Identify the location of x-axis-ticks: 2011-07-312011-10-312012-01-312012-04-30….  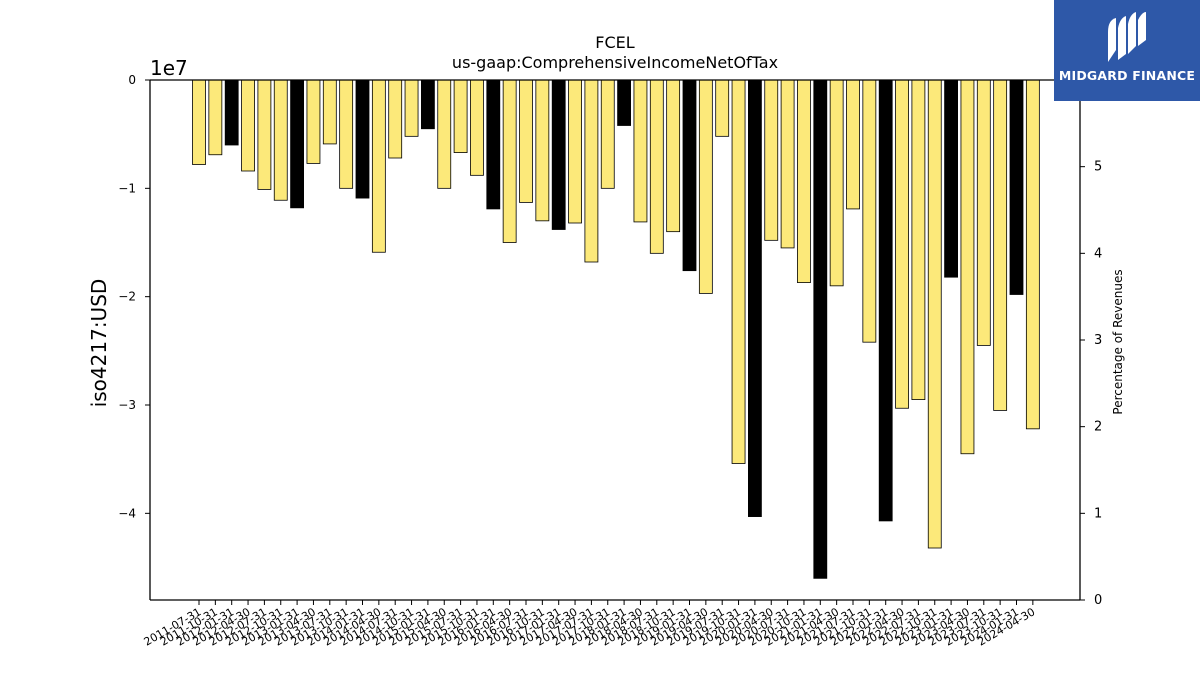
(589, 624).